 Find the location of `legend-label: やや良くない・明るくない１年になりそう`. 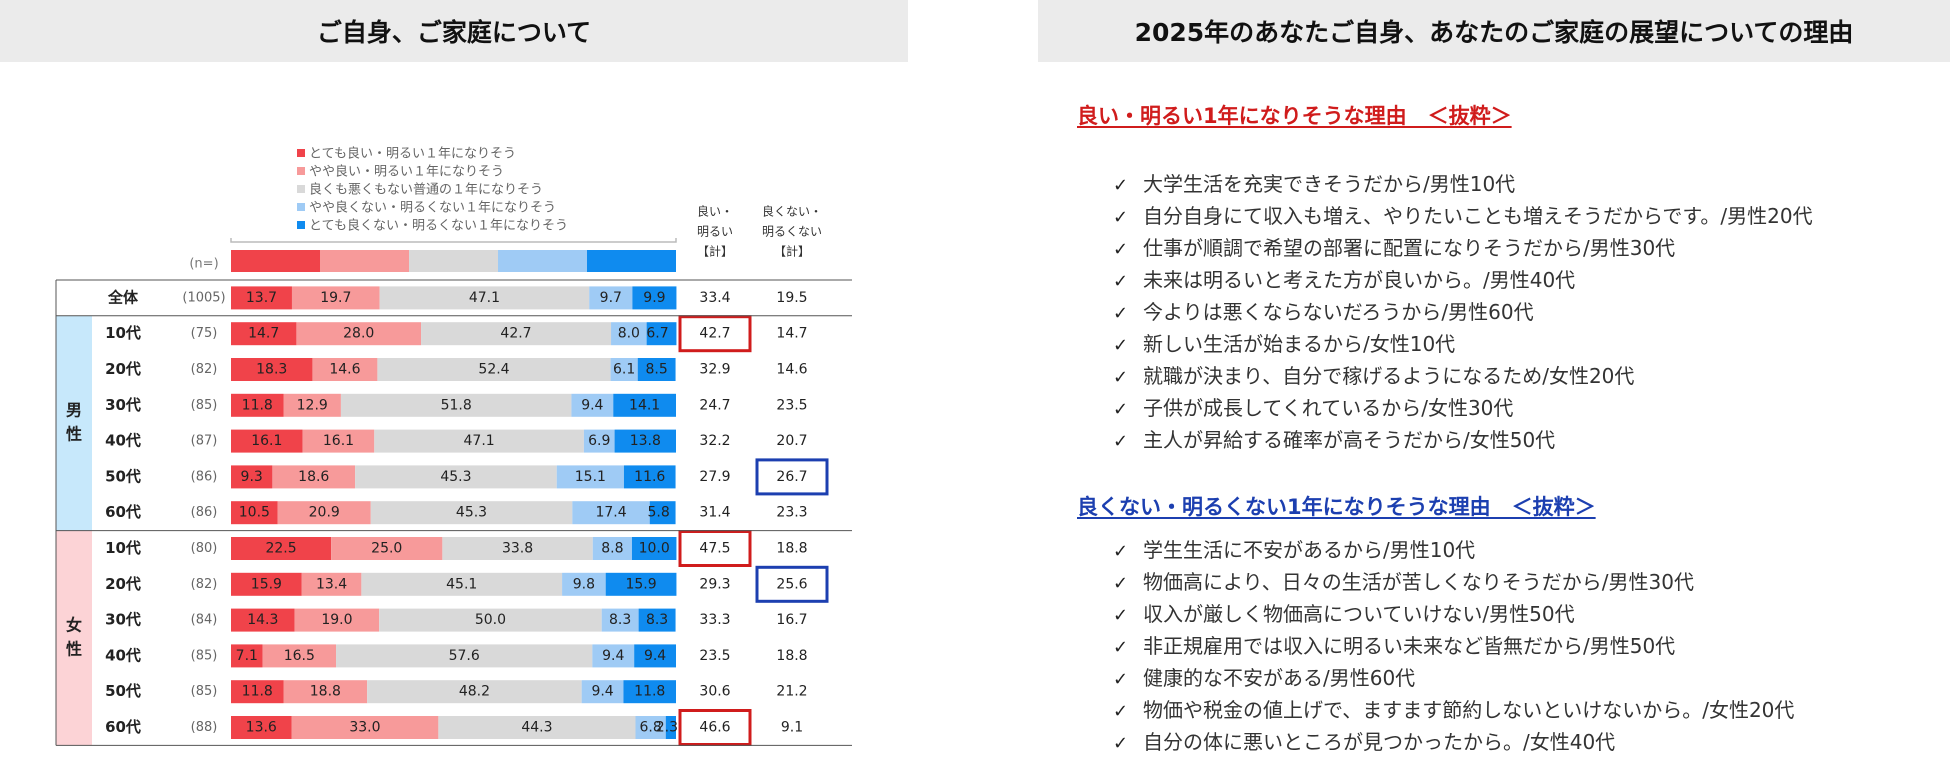

legend-label: やや良くない・明るくない１年になりそう is located at coordinates (432, 208).